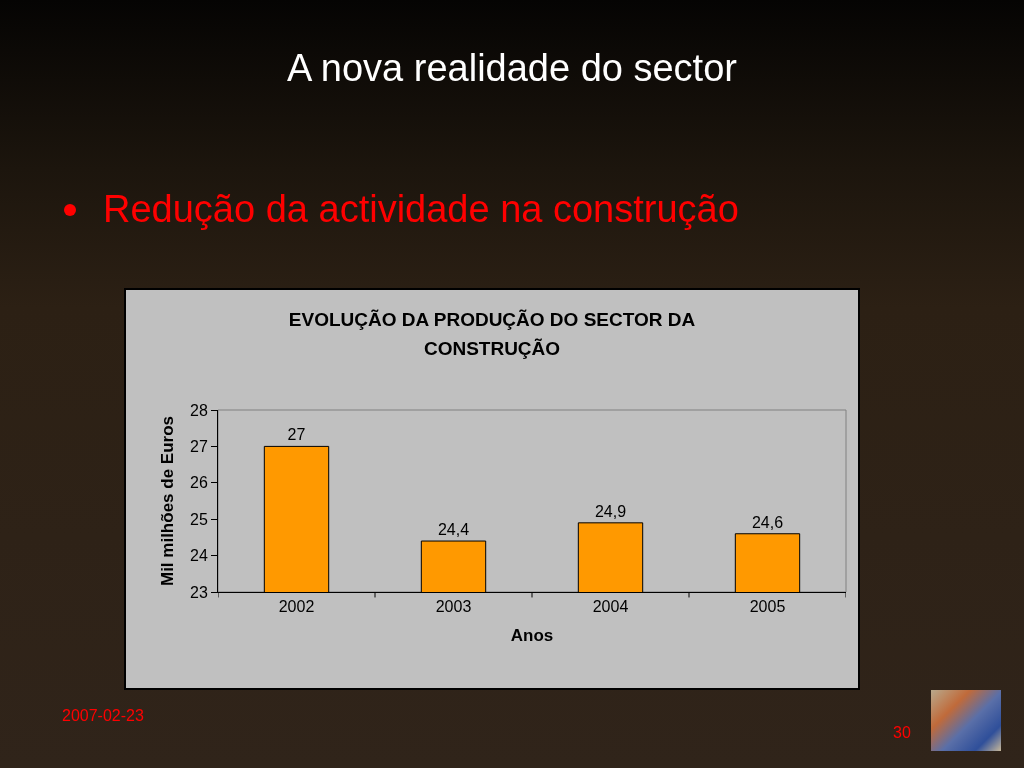  I want to click on chart-title: A nova realidade do sector, so click(512, 68).